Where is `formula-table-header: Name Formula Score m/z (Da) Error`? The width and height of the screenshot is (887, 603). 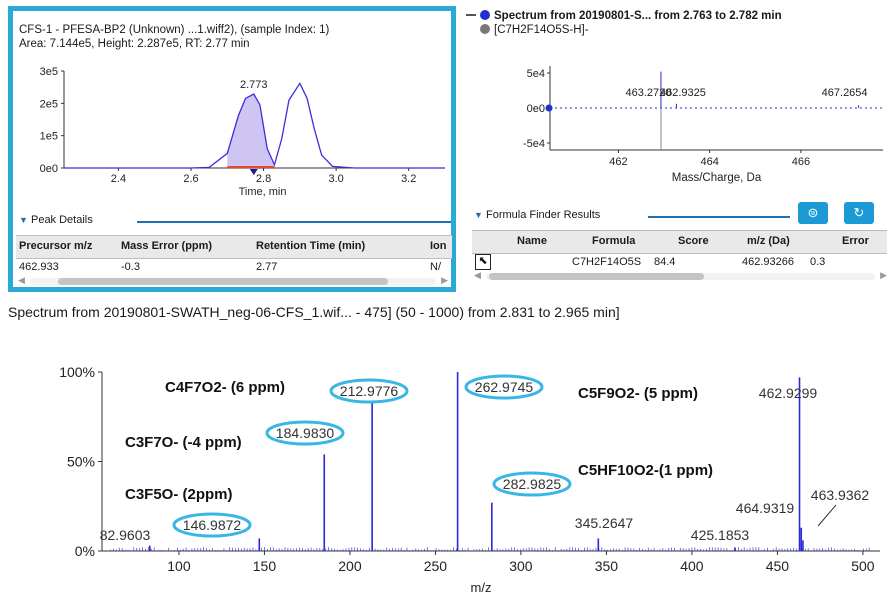 formula-table-header: Name Formula Score m/z (Da) Error is located at coordinates (679, 242).